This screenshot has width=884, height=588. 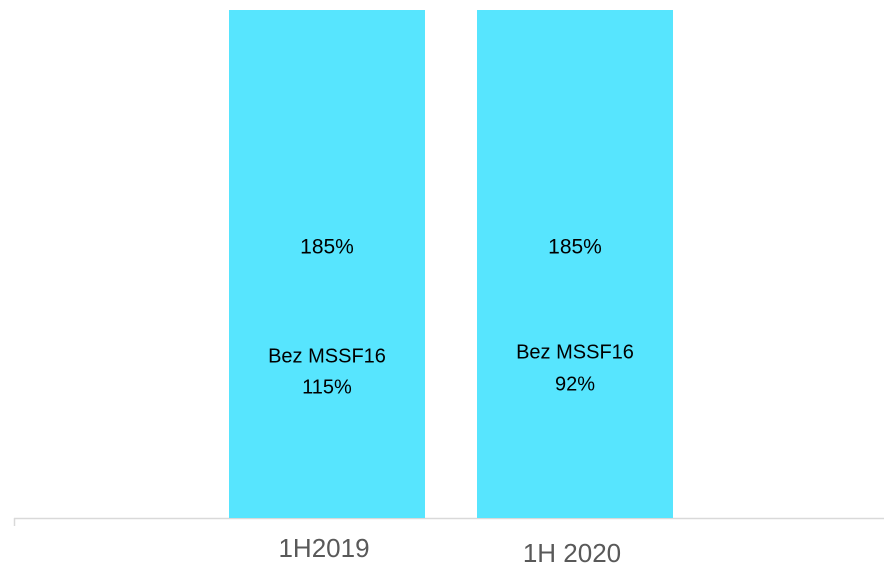 I want to click on x-tick-label: 1H 2020, so click(x=572, y=553).